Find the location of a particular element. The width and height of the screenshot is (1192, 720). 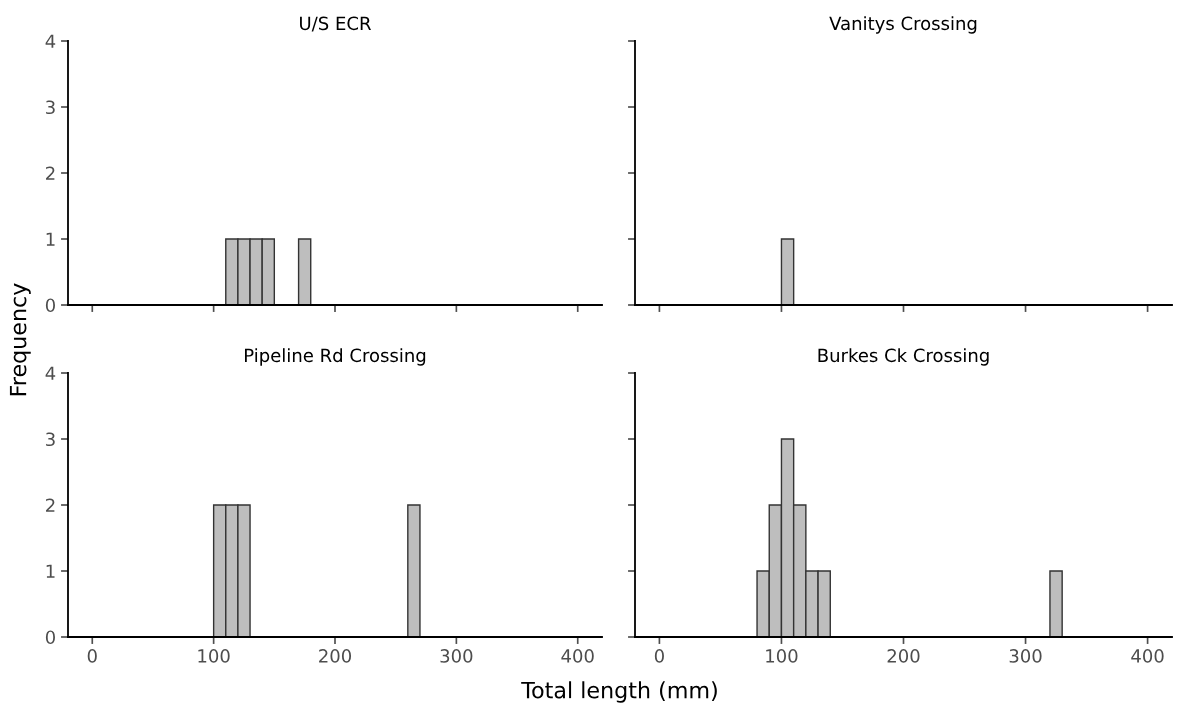

chart-title: Vanitys Crossing is located at coordinates (903, 25).